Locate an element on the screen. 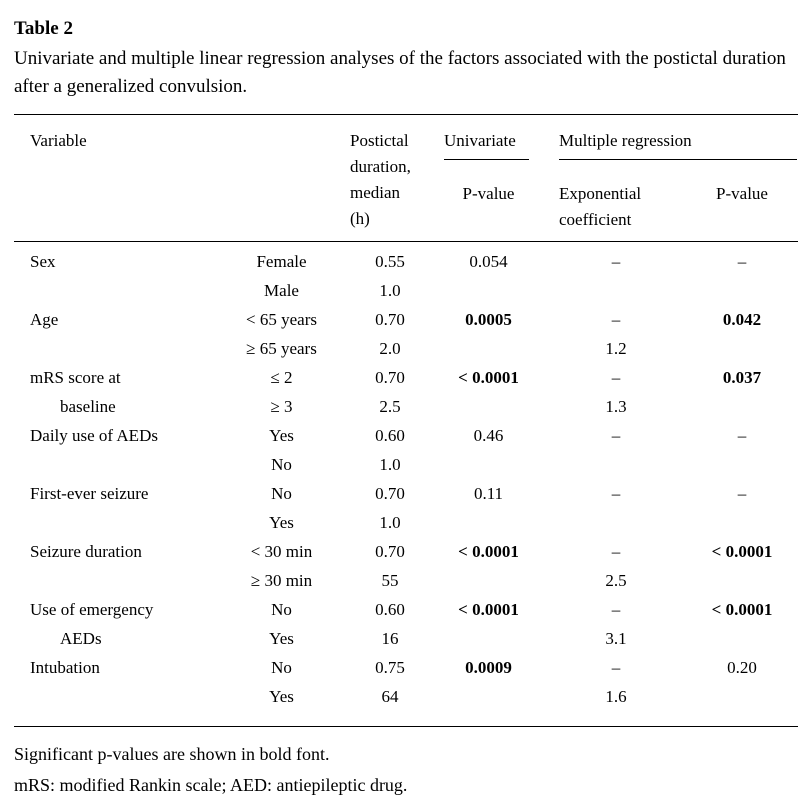 Image resolution: width=812 pixels, height=805 pixels. median-postictal-duration-cell: 2.0 is located at coordinates (390, 348).